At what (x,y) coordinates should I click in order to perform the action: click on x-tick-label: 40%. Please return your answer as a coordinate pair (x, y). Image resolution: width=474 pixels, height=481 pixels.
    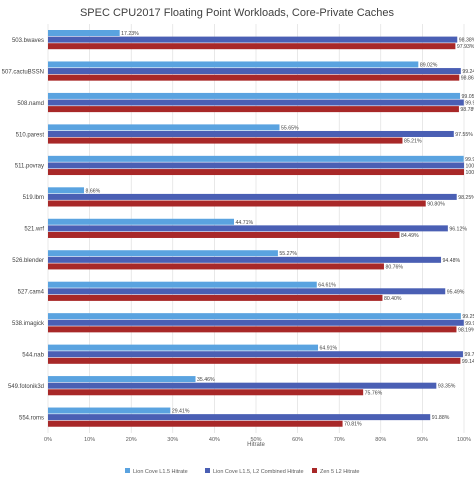
    Looking at the image, I should click on (214, 440).